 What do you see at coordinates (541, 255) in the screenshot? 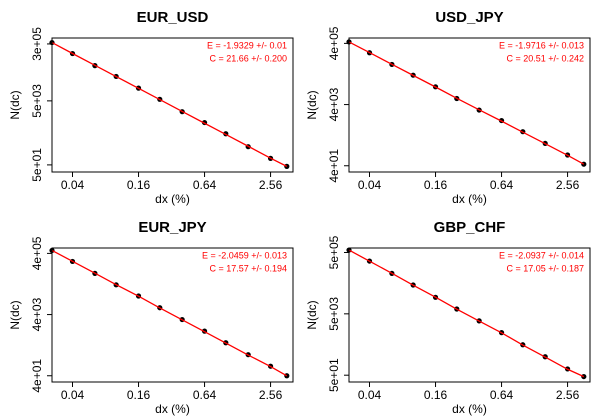
I see `annotation: E = -2.0937 +/- 0.014` at bounding box center [541, 255].